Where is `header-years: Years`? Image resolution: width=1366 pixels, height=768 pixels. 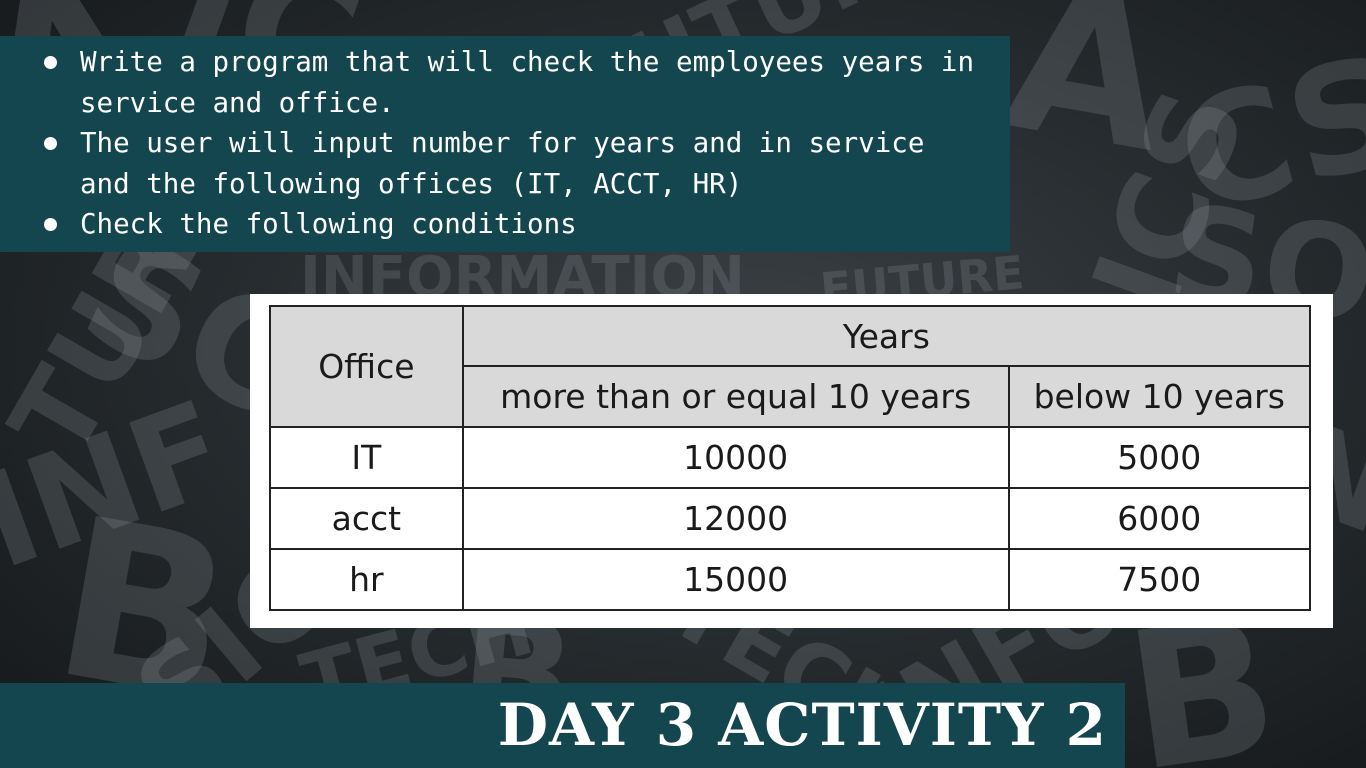 header-years: Years is located at coordinates (886, 336).